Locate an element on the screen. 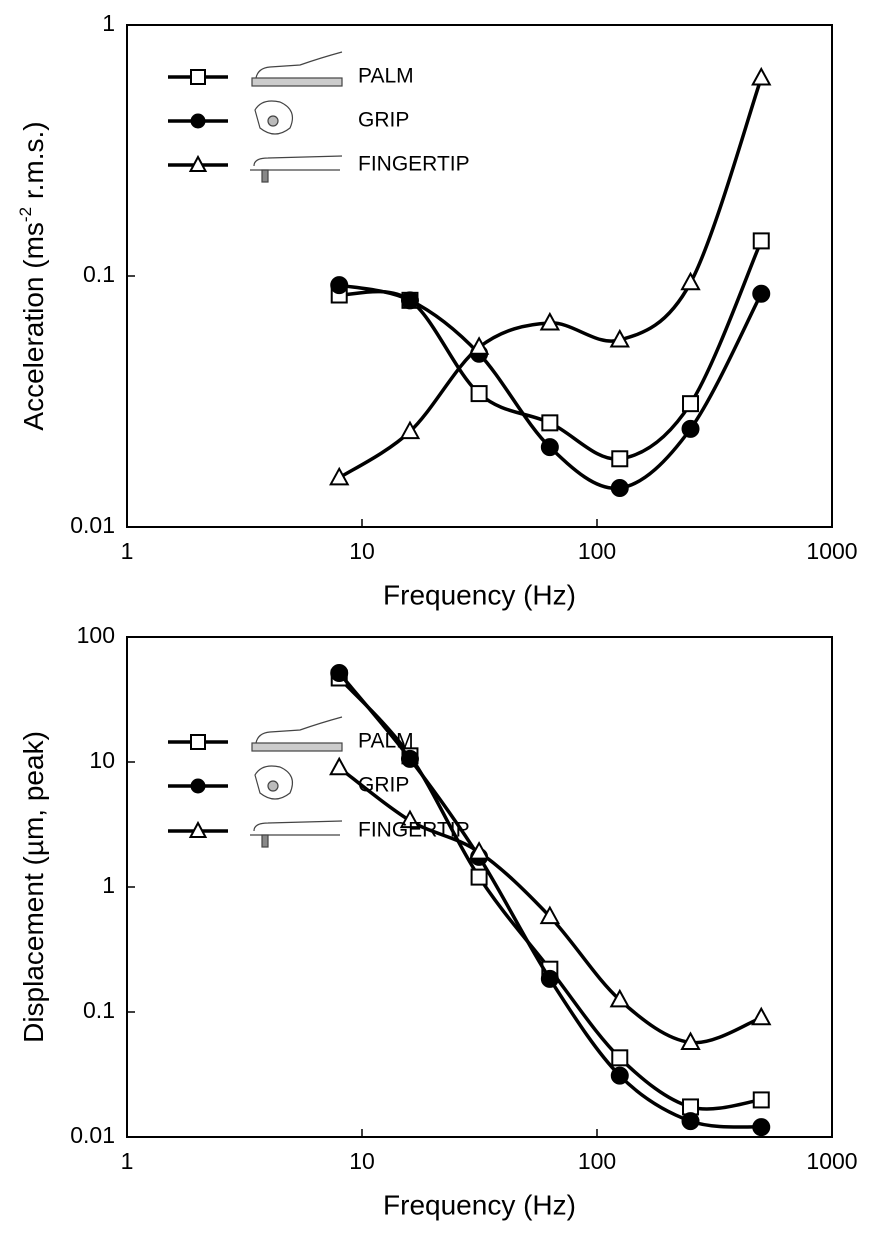 The height and width of the screenshot is (1236, 877). y-axis-label-part: r.m.s.) is located at coordinates (33, 164).